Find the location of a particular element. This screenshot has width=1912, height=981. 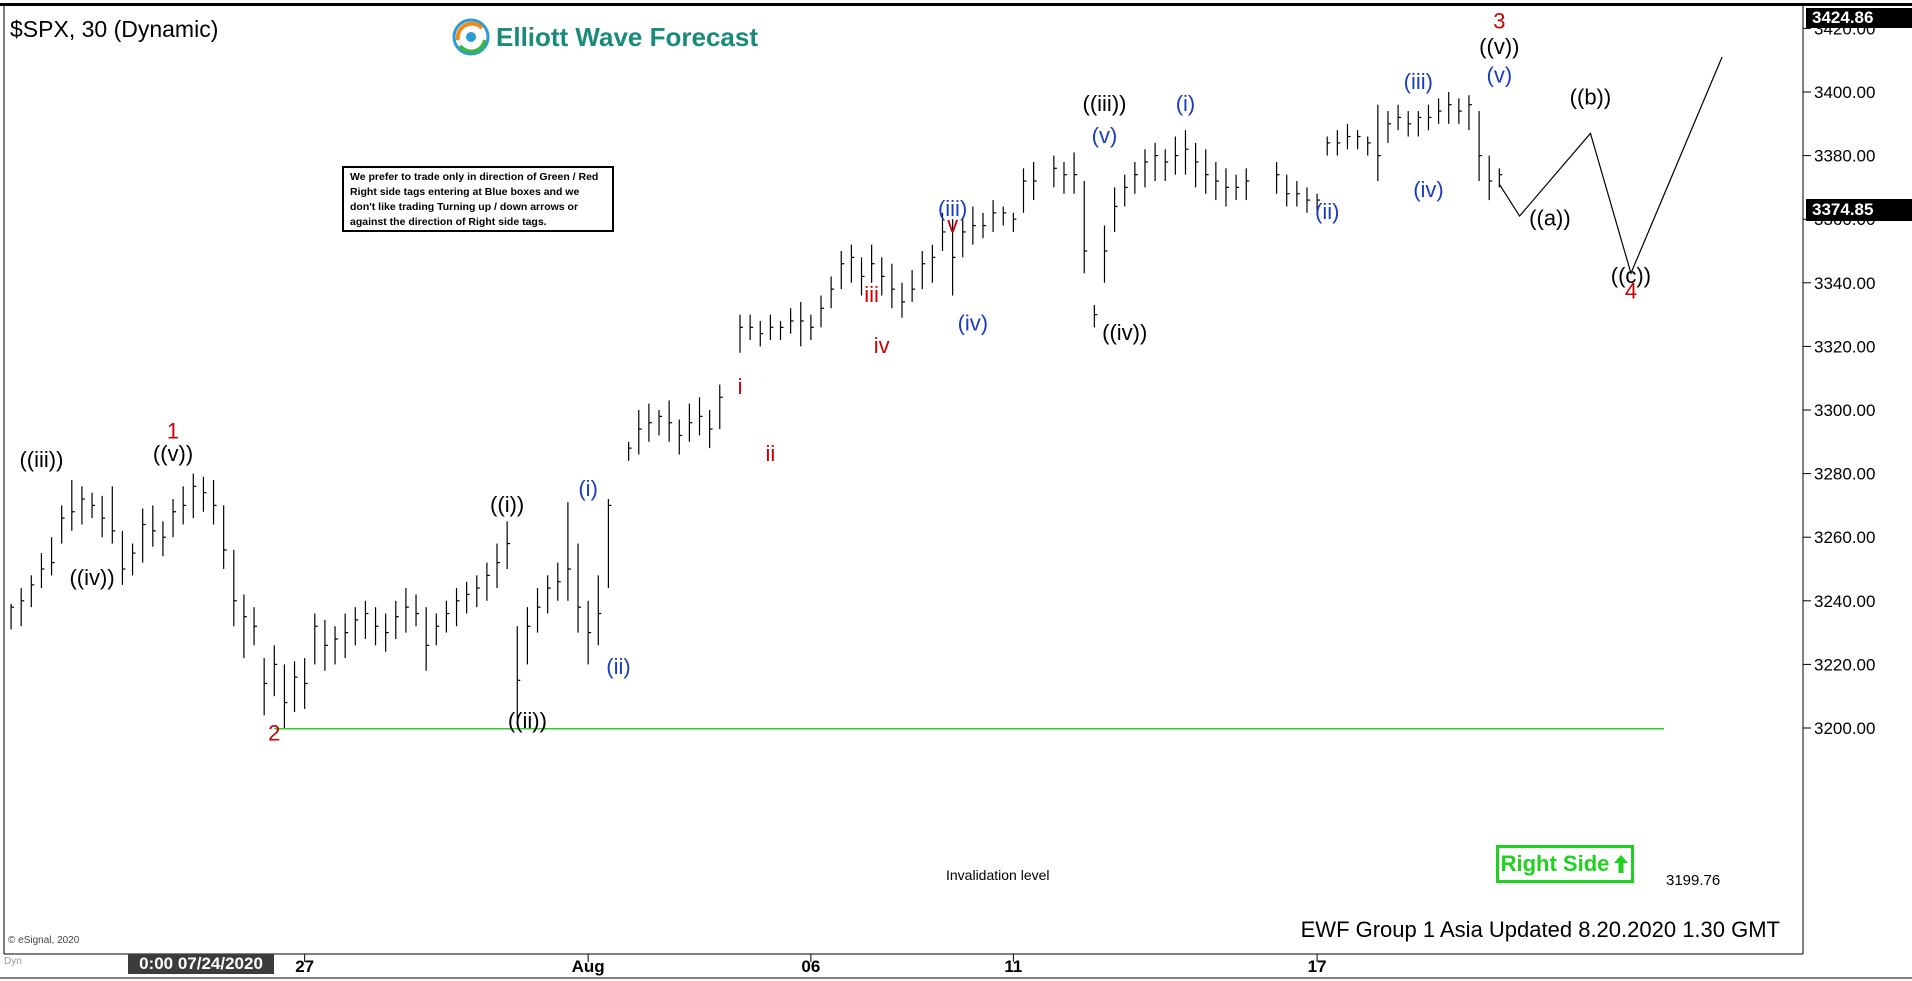

right-side-tag: Right Side is located at coordinates (1565, 864).